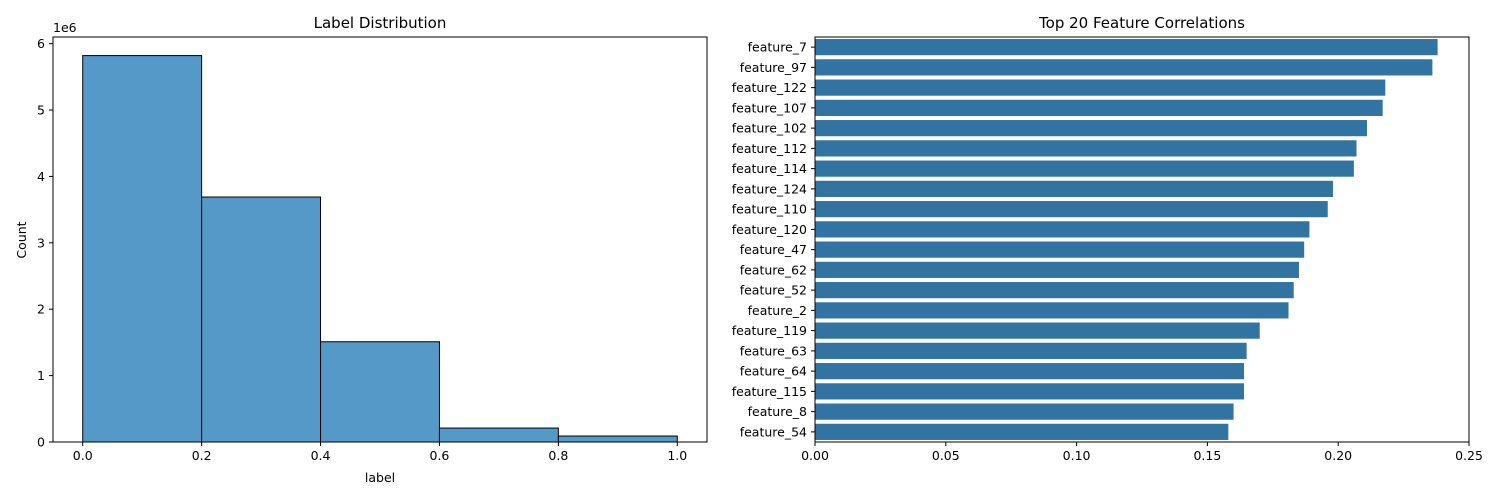 This screenshot has height=500, width=1500. I want to click on x-tick-label: 0.10, so click(1077, 455).